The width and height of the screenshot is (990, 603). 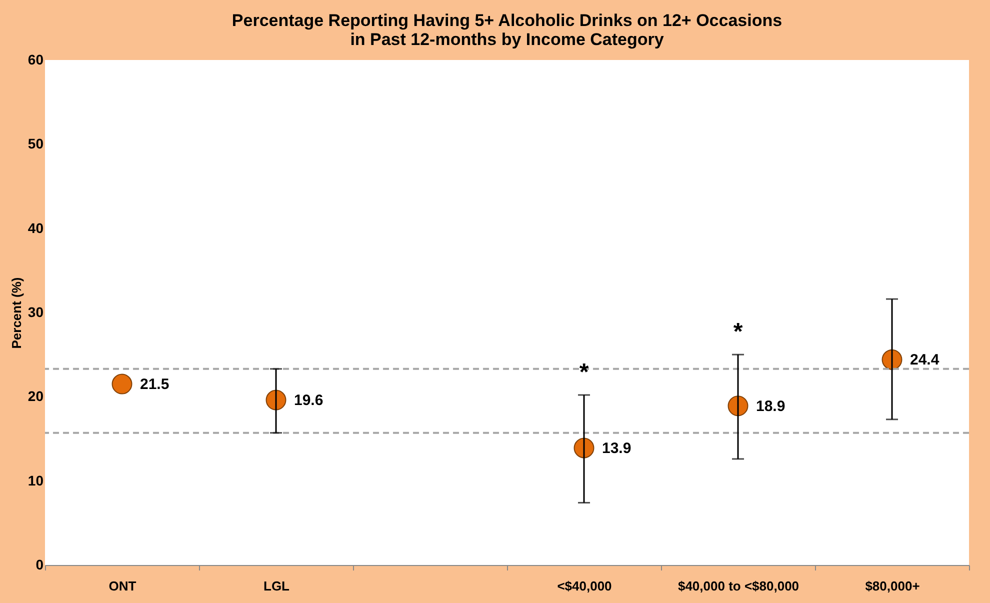 I want to click on y-axis-title: Percent (%), so click(x=16, y=313).